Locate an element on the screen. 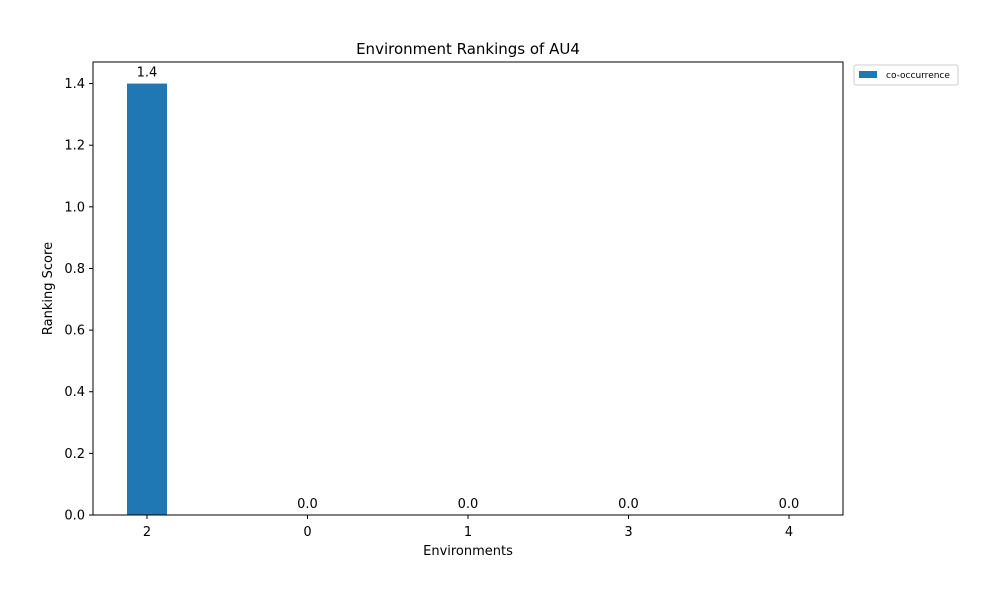 Image resolution: width=1000 pixels, height=600 pixels. y-tick-label-0.8: 0.8 is located at coordinates (74, 269).